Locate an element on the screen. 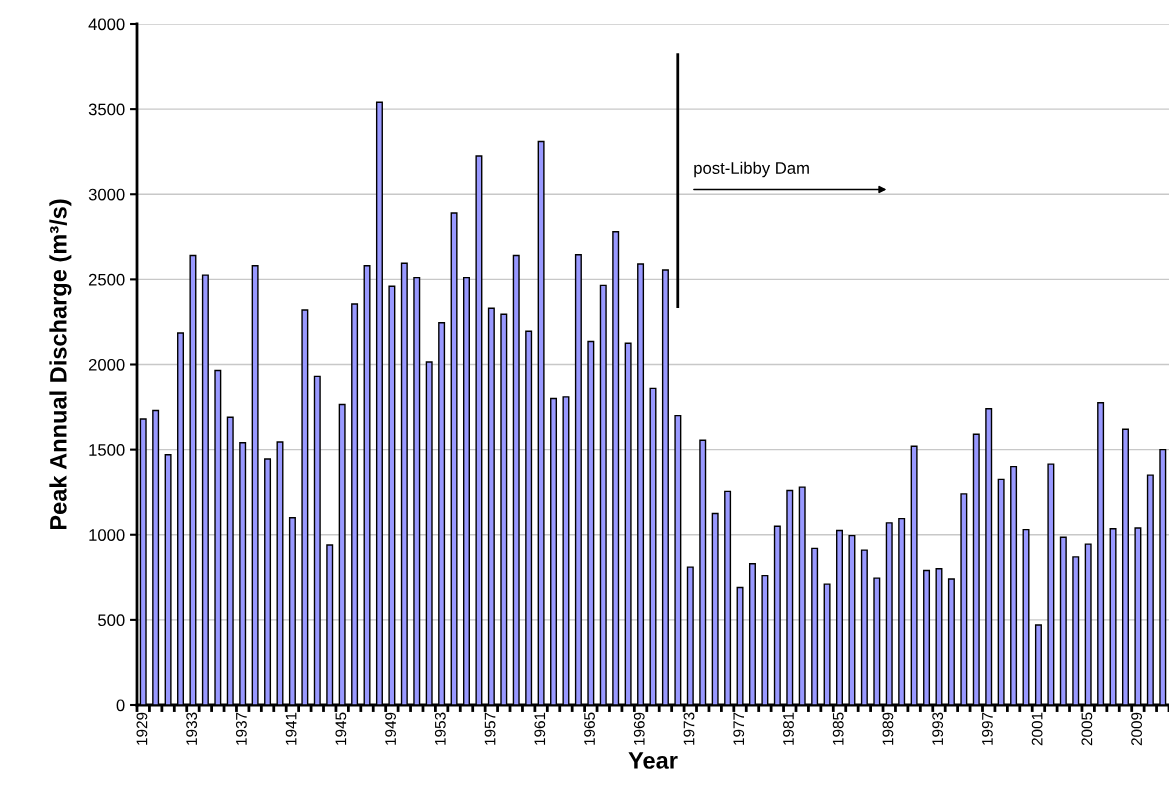  x-tick-label: 1937 is located at coordinates (241, 728).